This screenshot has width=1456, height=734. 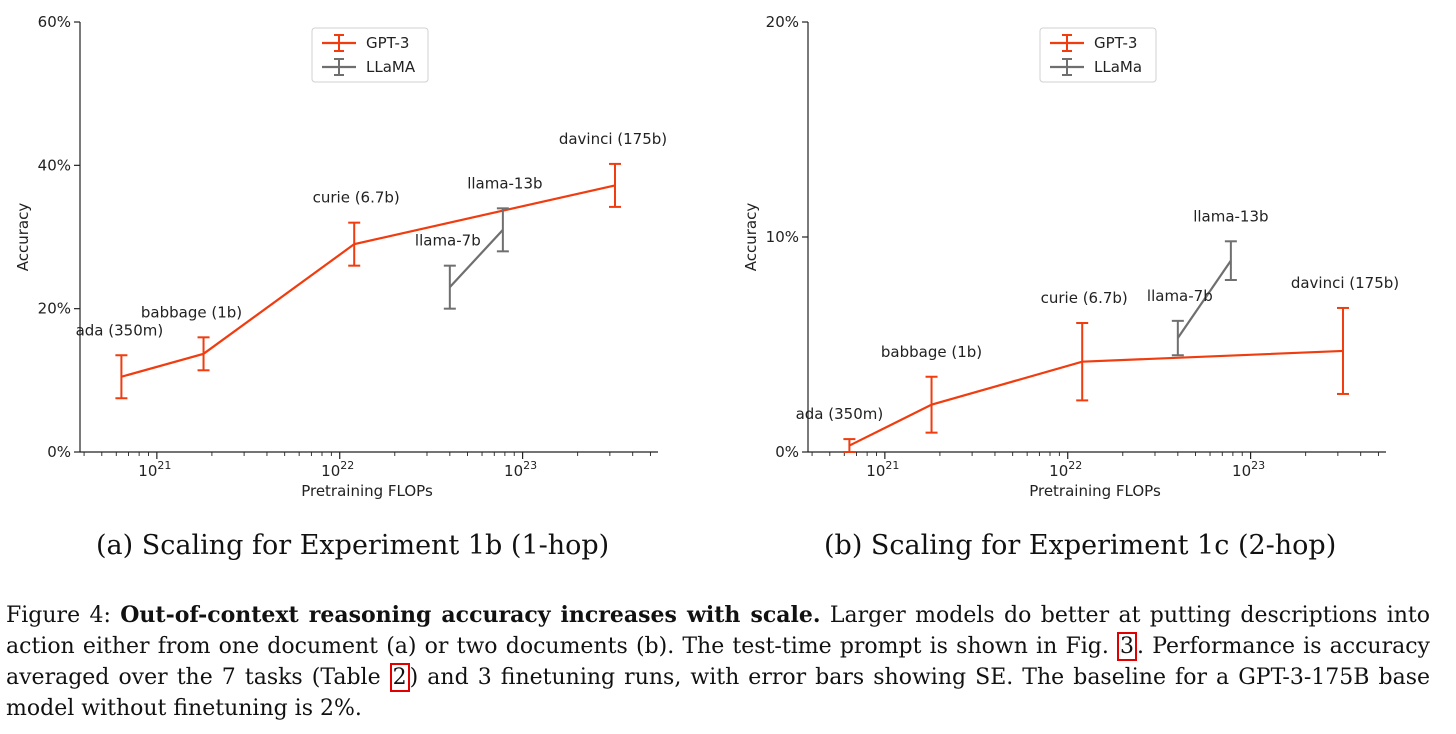 What do you see at coordinates (54, 22) in the screenshot?
I see `y-tick-label: 60%` at bounding box center [54, 22].